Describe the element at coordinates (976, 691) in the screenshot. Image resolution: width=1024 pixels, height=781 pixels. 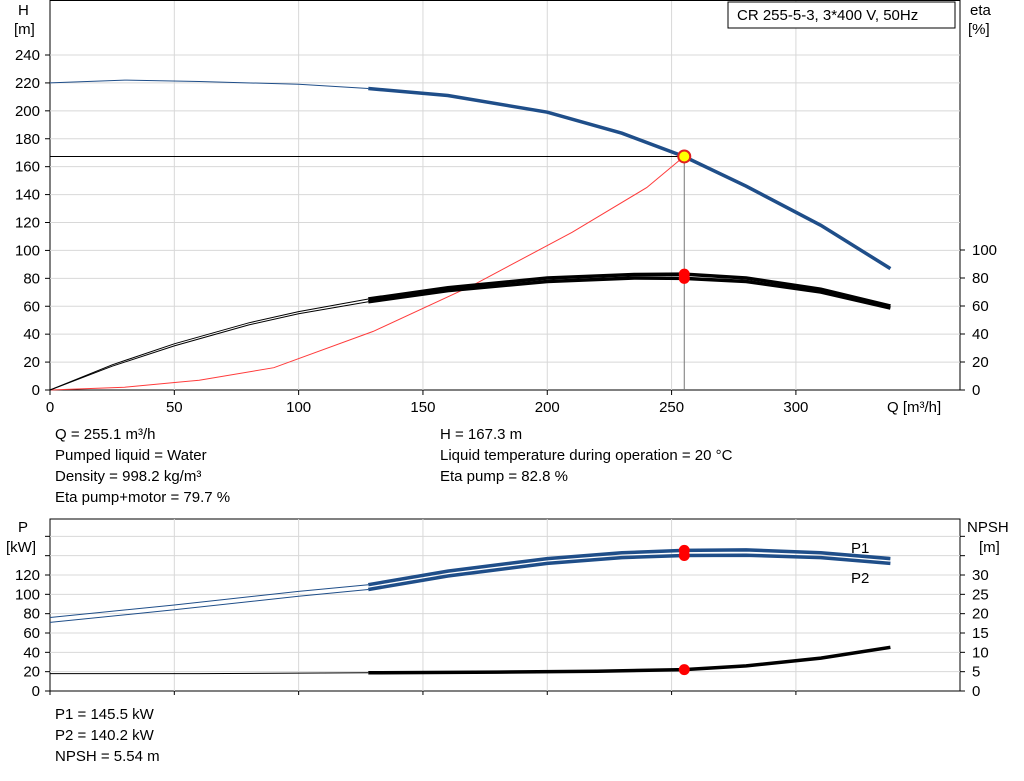
I see `npsh-tick-label: 0` at that location.